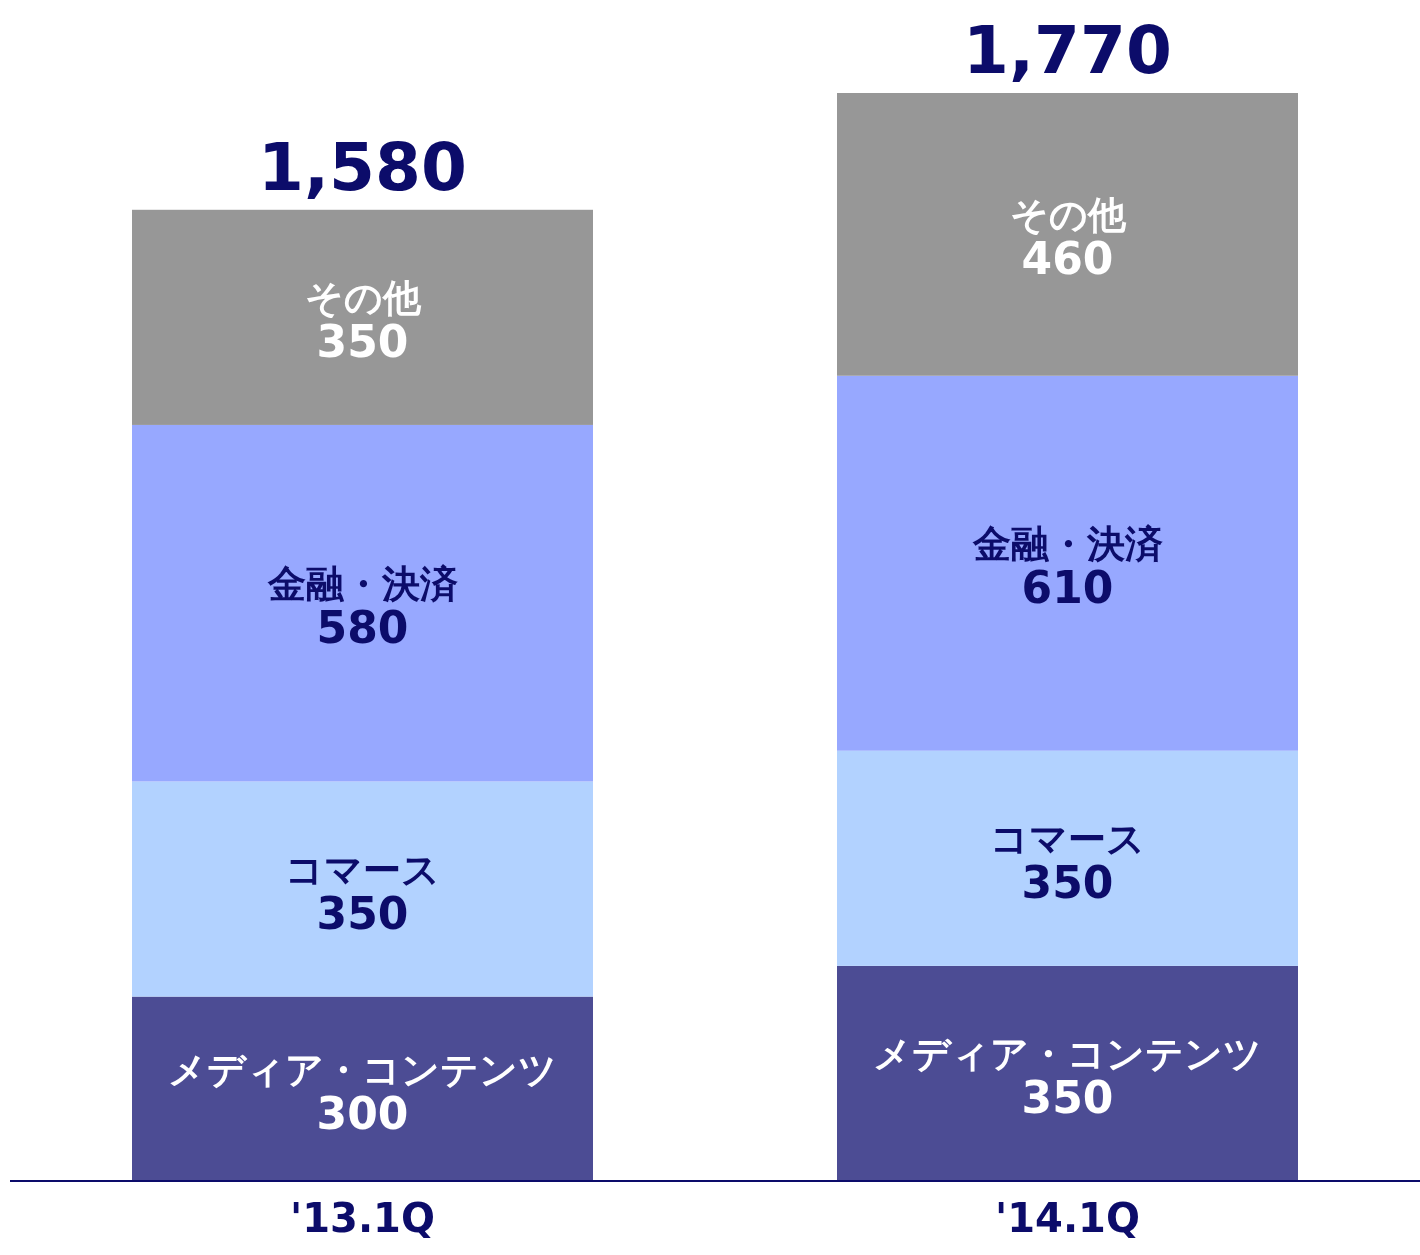 This screenshot has height=1255, width=1420. I want to click on total-label: 1,580, so click(362, 167).